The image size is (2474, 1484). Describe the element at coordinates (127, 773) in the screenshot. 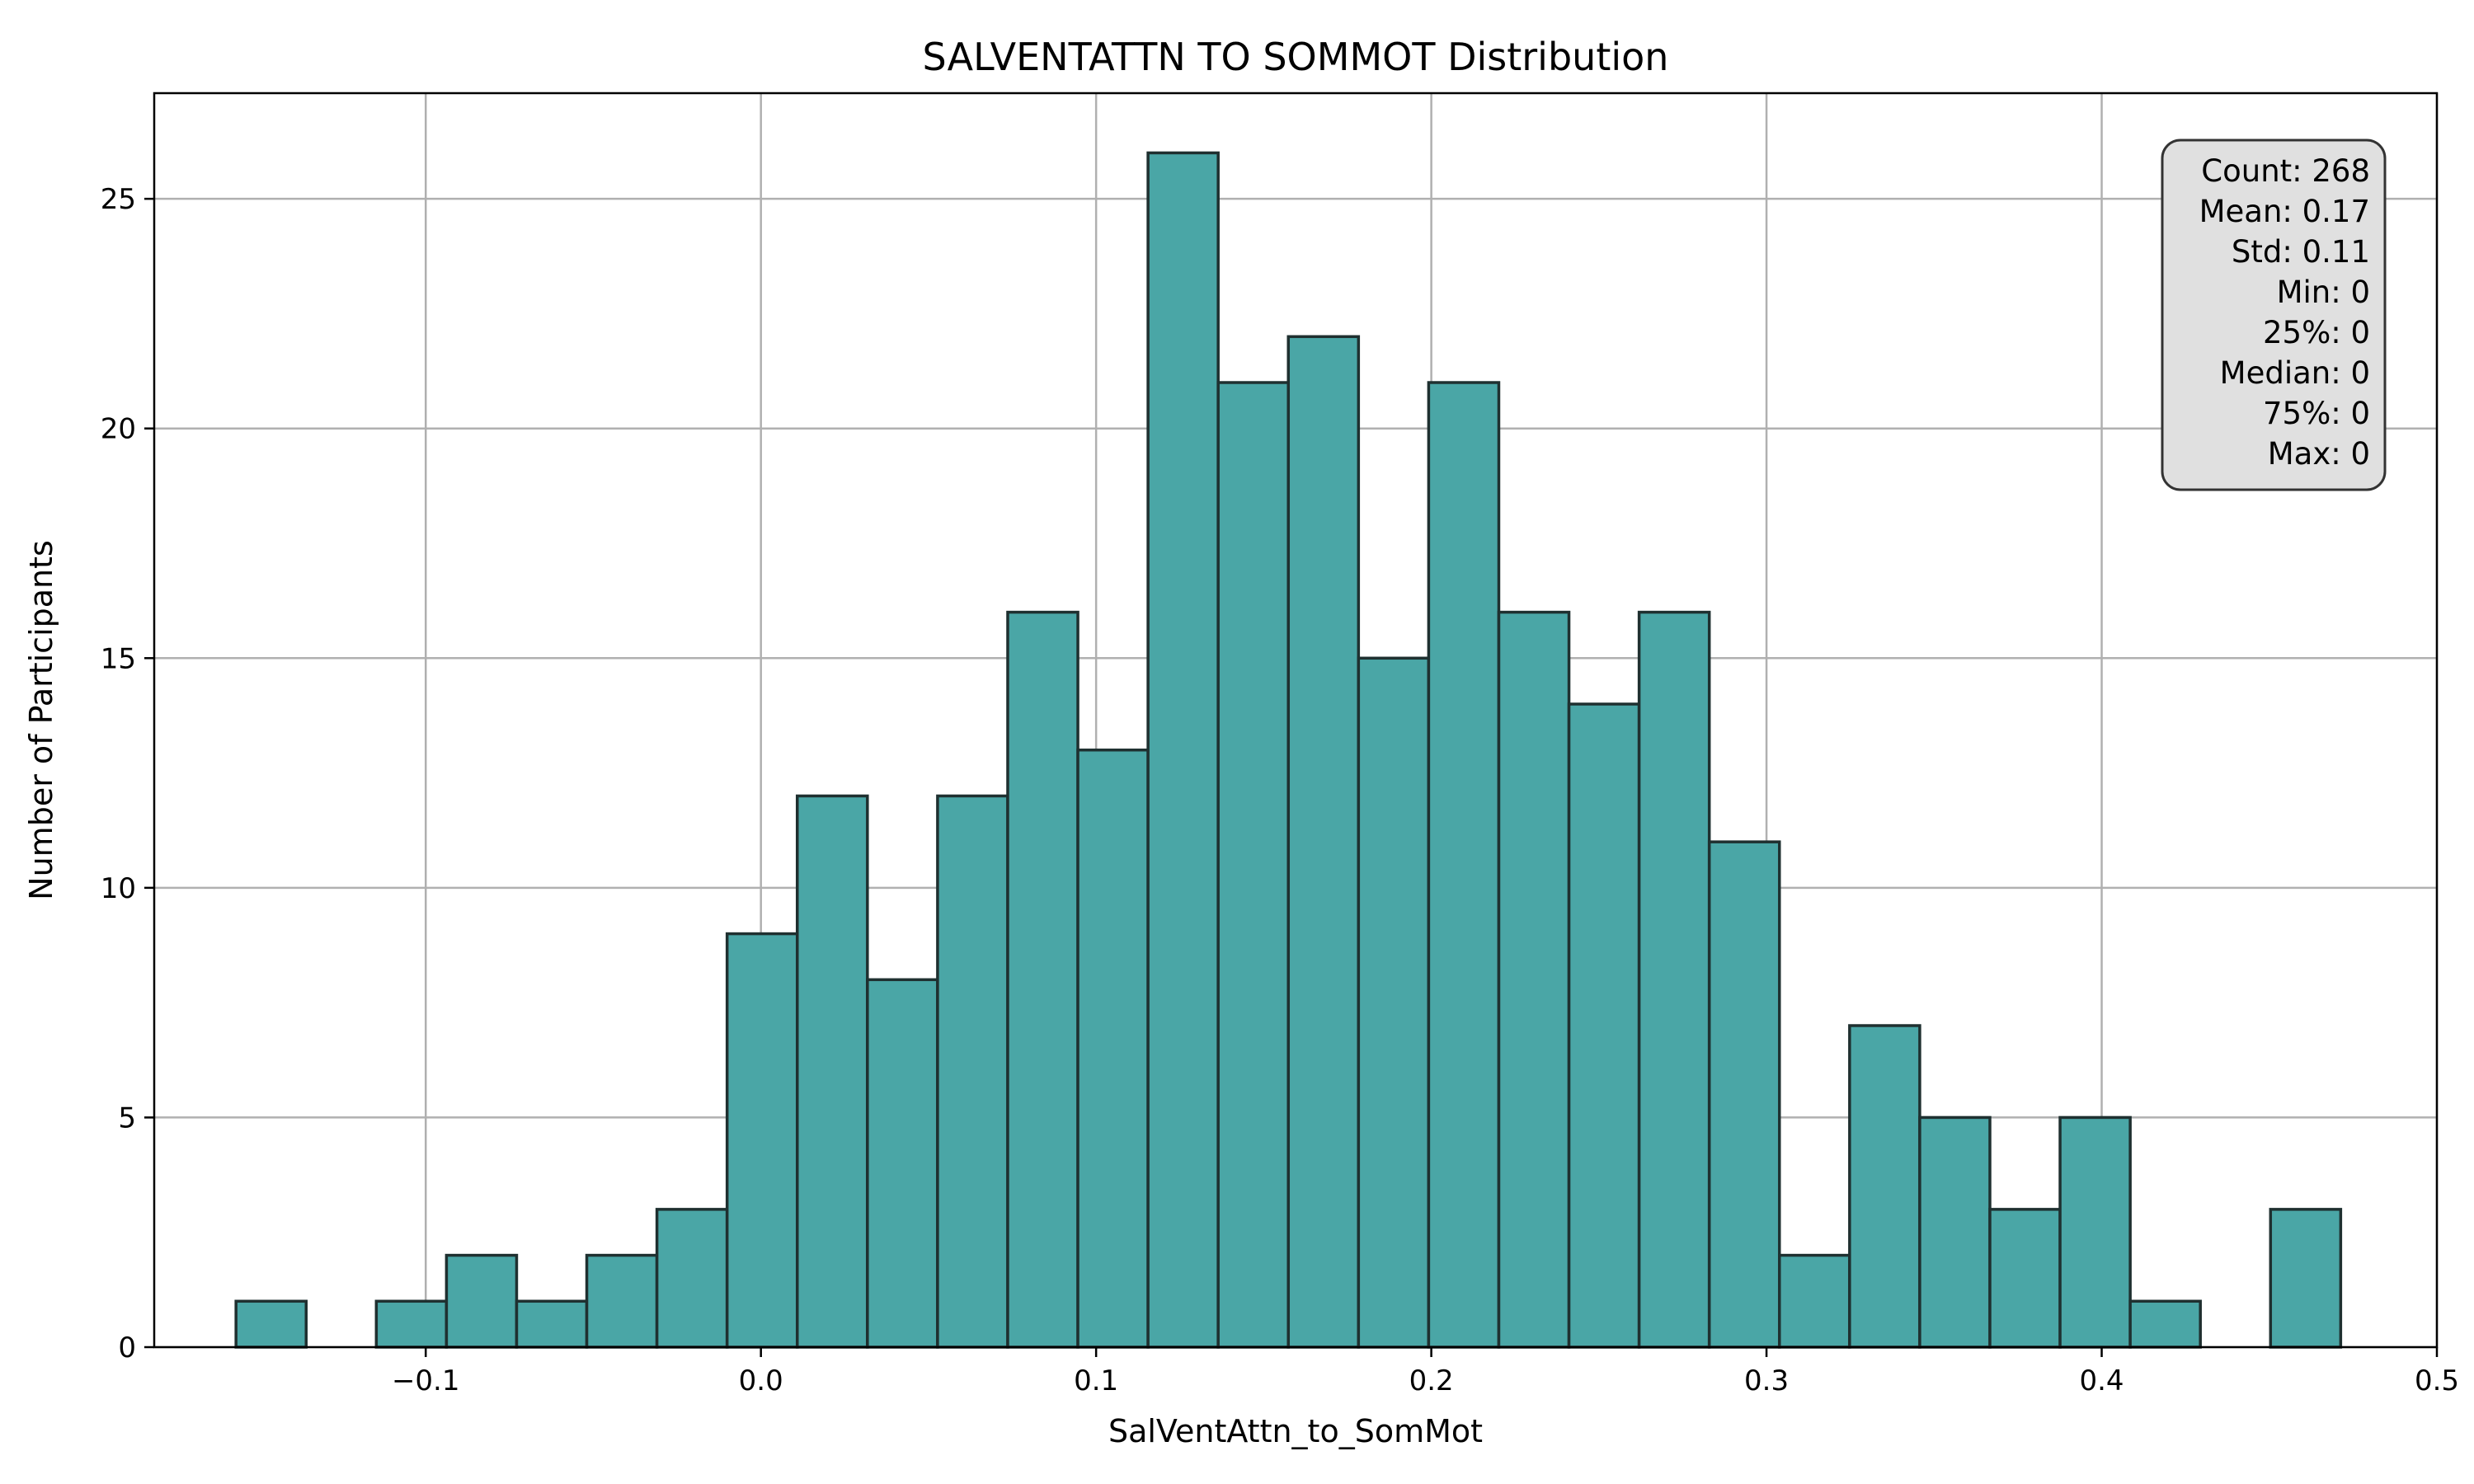

I see `y-axis-ticks: 0 5 10 15 20 25` at that location.